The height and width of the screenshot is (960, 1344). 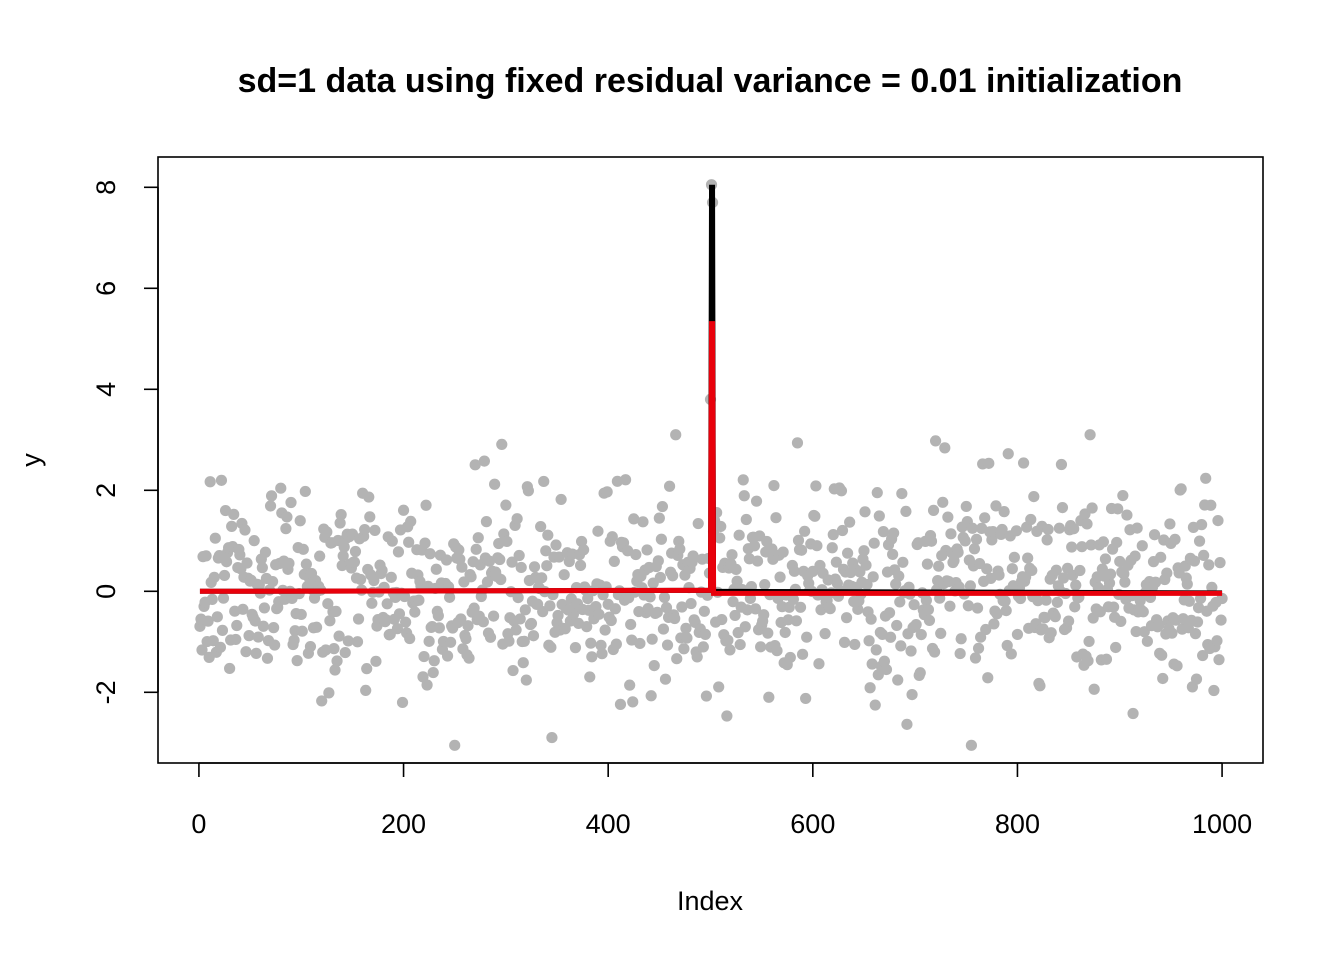 I want to click on x-tick-label: 600, so click(x=812, y=824).